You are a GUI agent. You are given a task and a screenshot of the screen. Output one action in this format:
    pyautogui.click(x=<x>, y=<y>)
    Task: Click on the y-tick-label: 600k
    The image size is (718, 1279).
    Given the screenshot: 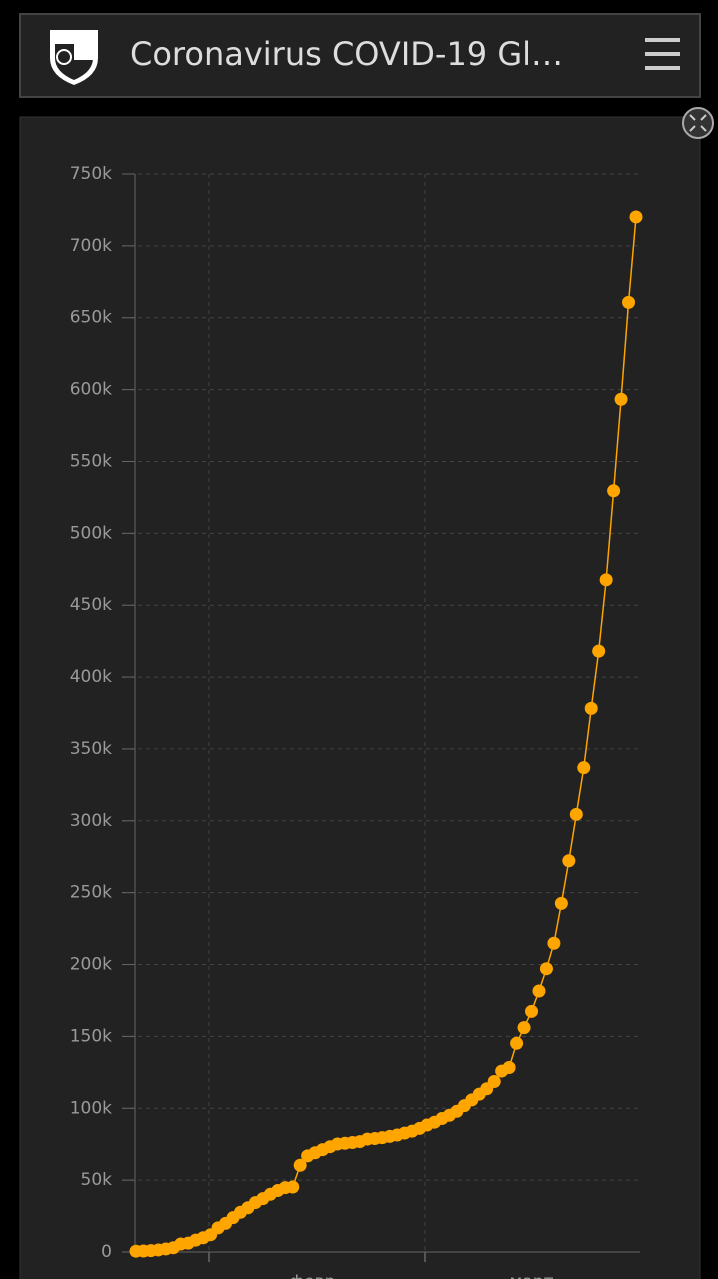 What is the action you would take?
    pyautogui.click(x=91, y=390)
    